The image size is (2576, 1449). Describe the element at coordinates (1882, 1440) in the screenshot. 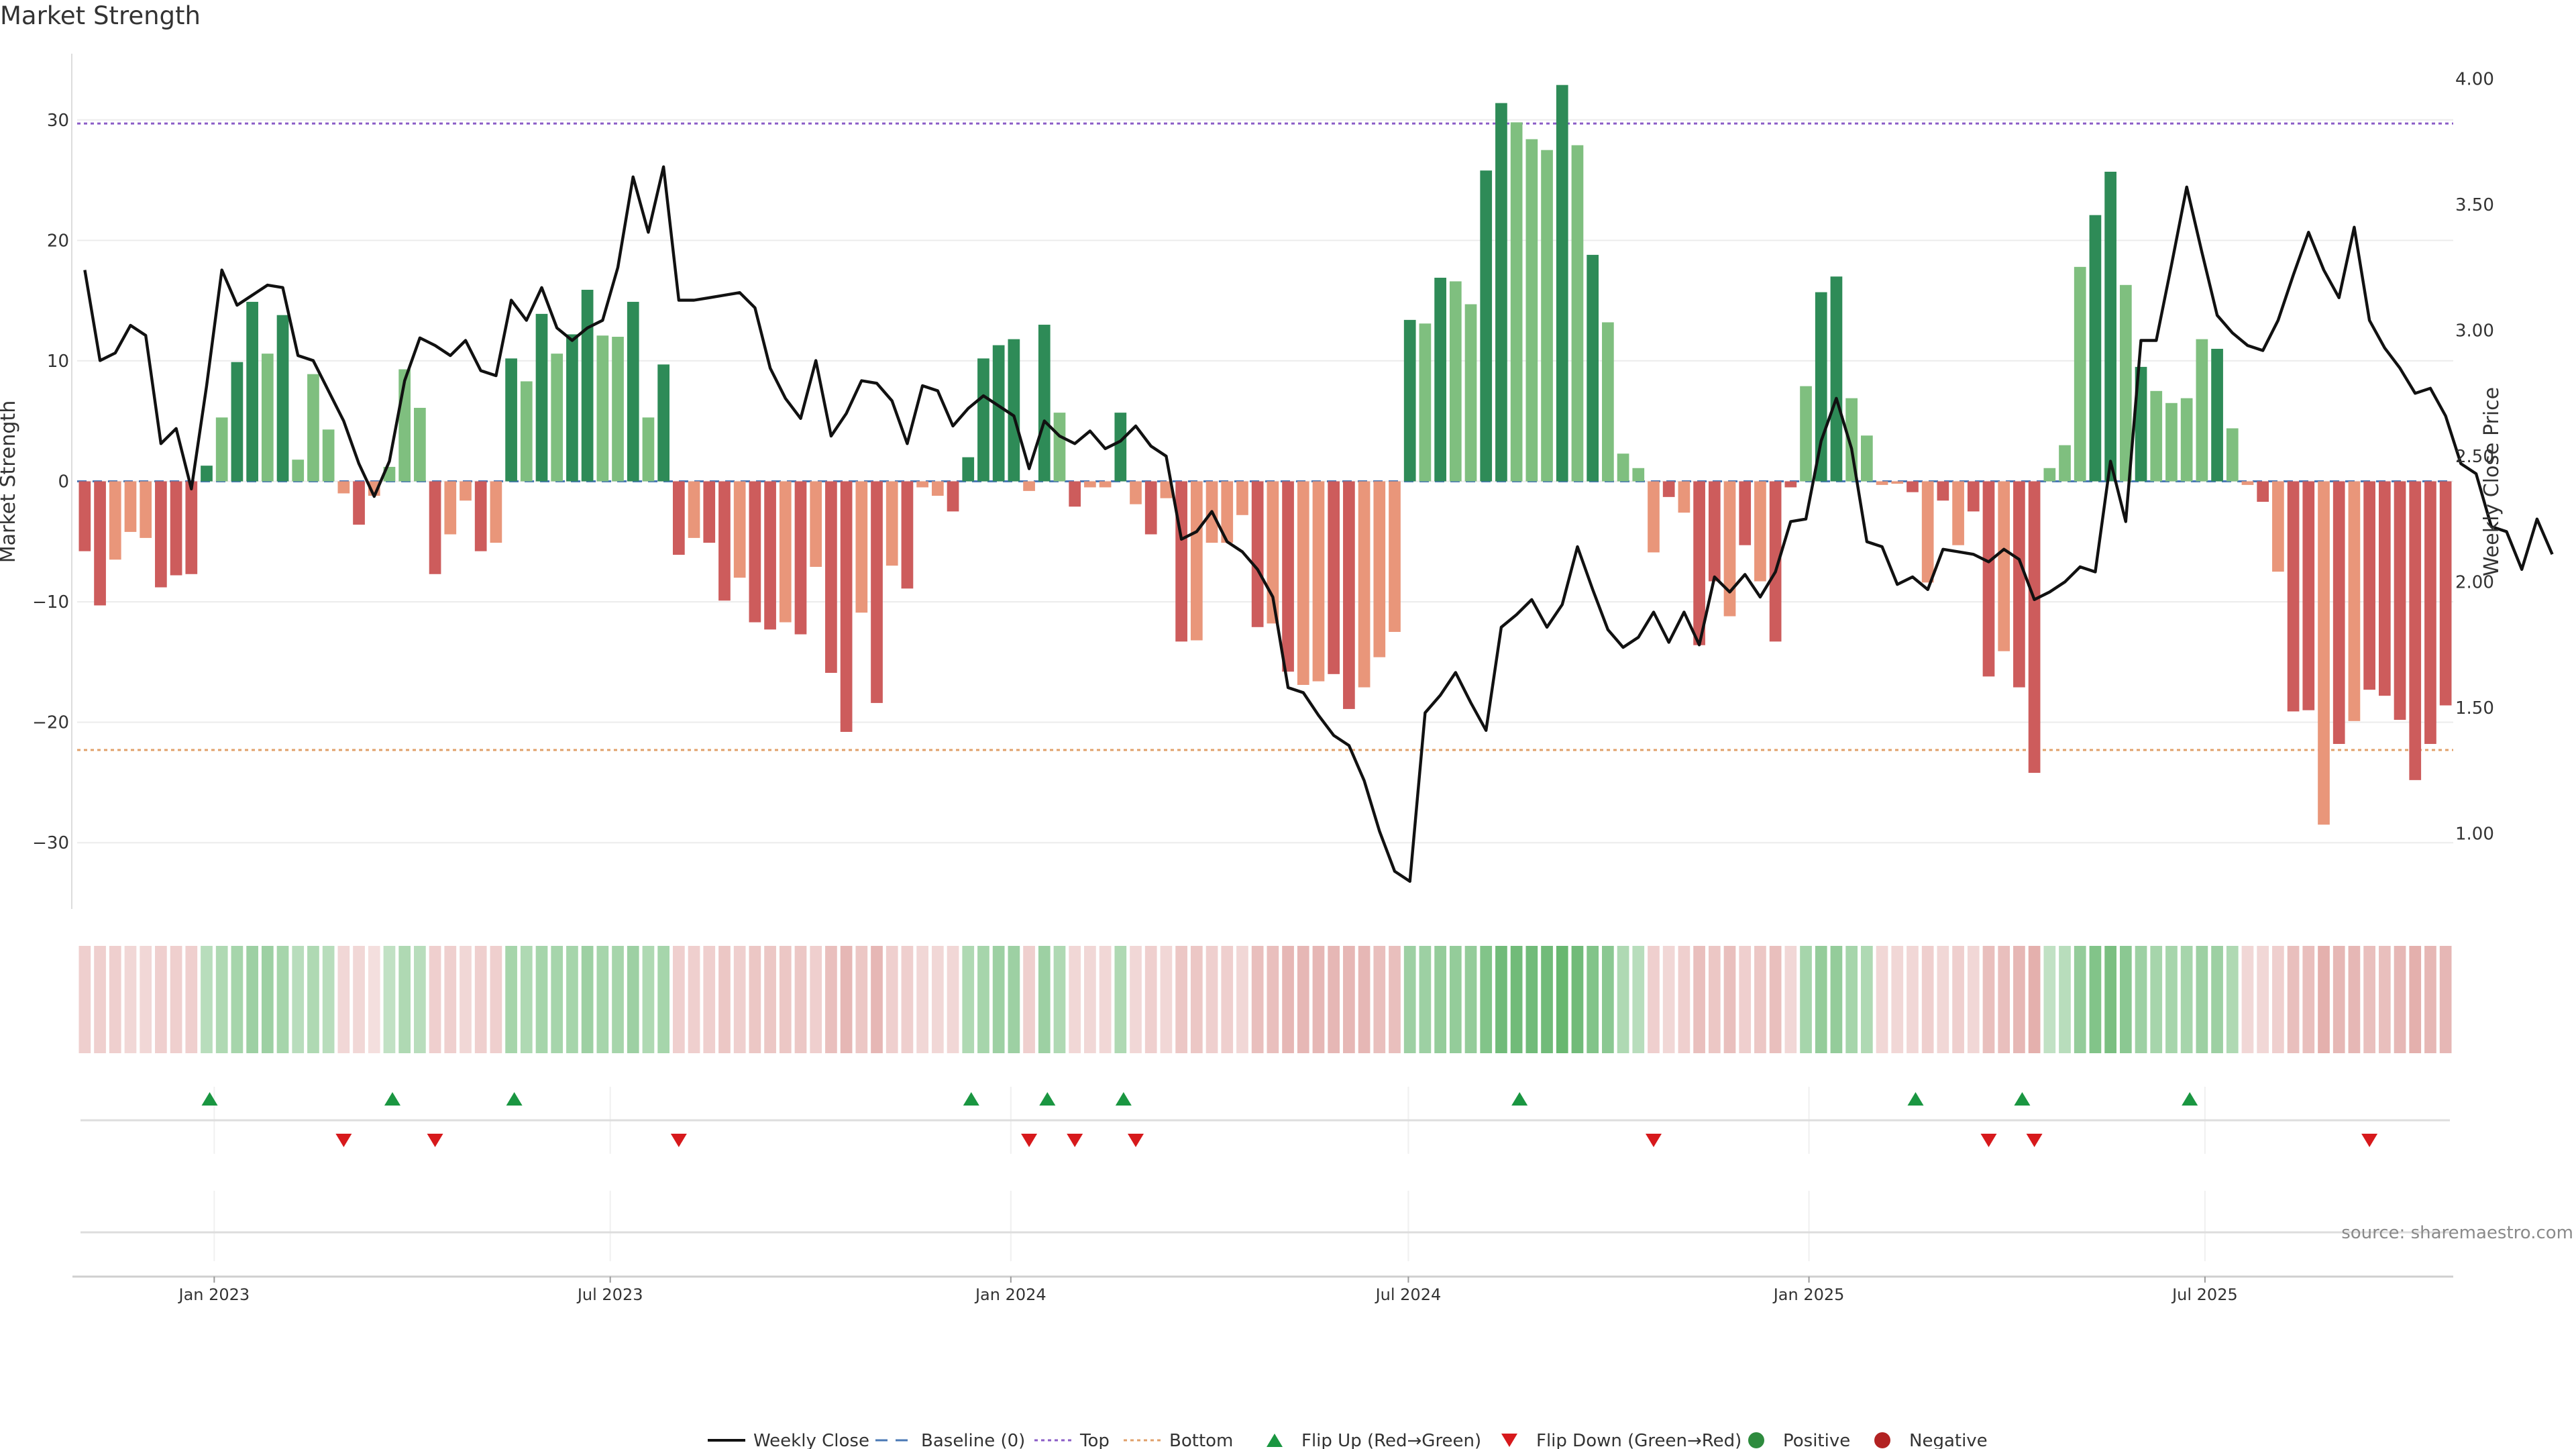

I see `legend-swatch` at that location.